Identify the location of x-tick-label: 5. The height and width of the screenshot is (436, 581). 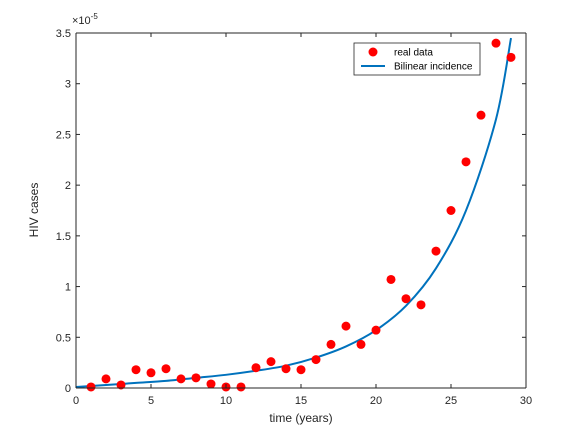
(151, 401).